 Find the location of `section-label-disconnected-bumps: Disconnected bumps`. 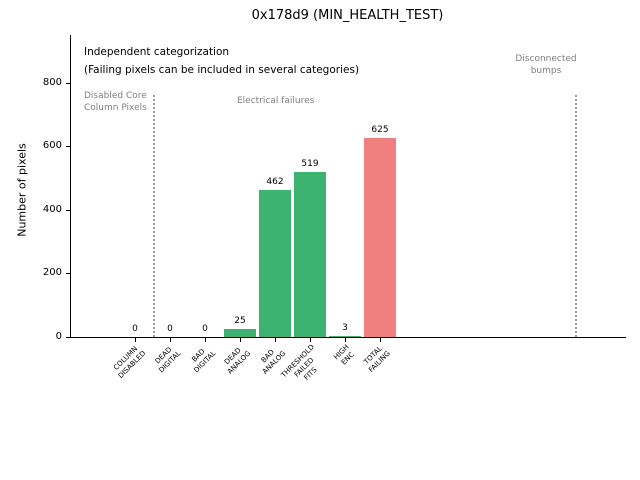

section-label-disconnected-bumps: Disconnected bumps is located at coordinates (546, 65).